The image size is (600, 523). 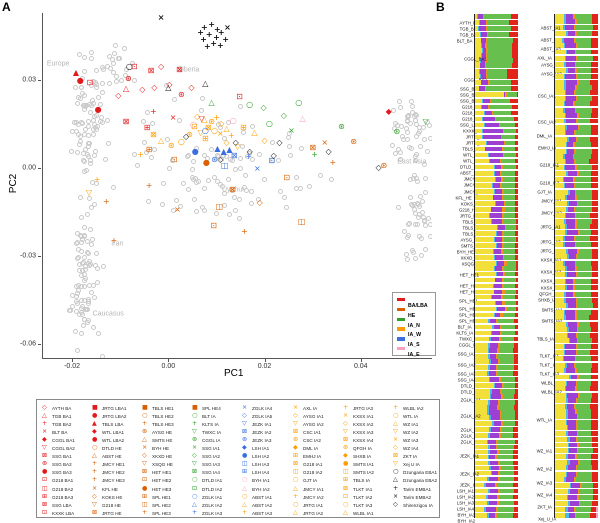 What do you see at coordinates (312, 514) in the screenshot?
I see `legend-entry-label: JRTG IA2` at bounding box center [312, 514].